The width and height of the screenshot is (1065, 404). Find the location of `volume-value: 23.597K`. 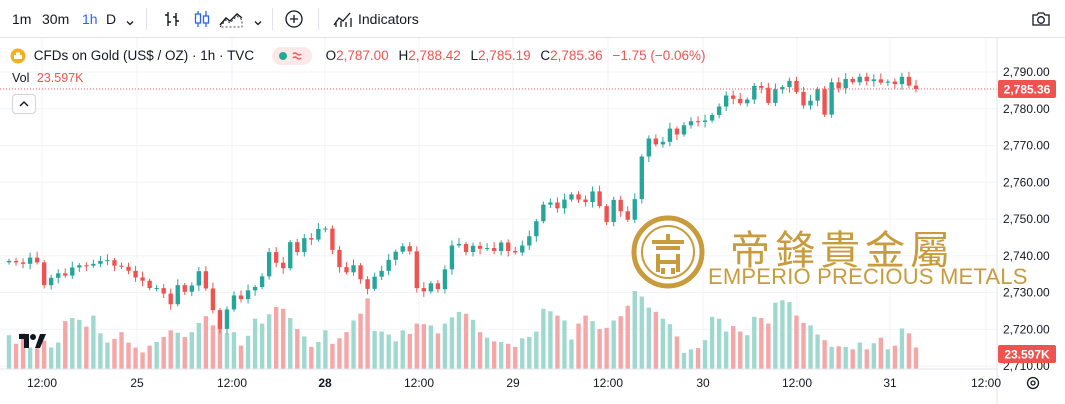

volume-value: 23.597K is located at coordinates (60, 78).